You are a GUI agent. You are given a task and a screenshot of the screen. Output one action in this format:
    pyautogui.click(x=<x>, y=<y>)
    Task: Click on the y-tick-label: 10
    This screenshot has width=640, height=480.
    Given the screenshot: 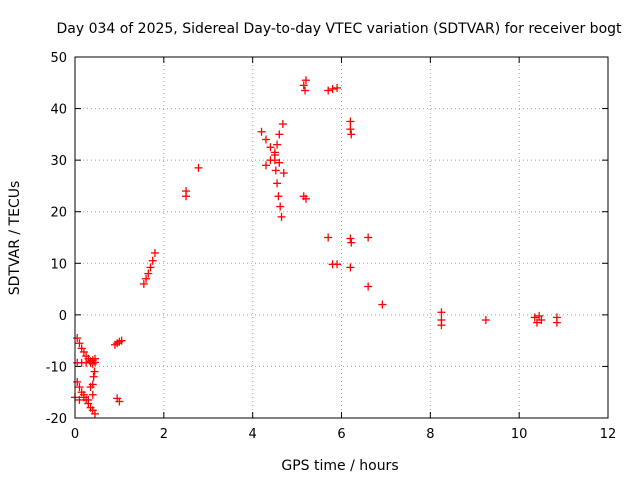 What is the action you would take?
    pyautogui.click(x=58, y=264)
    